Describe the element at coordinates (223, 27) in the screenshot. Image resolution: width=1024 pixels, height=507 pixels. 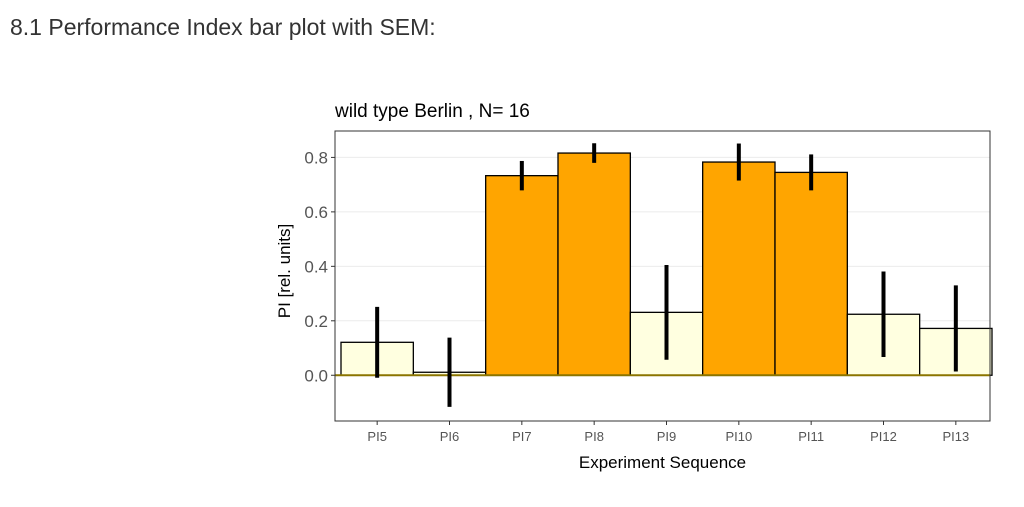
I see `section-heading: 8.1 Performance Index bar plot with SEM:` at that location.